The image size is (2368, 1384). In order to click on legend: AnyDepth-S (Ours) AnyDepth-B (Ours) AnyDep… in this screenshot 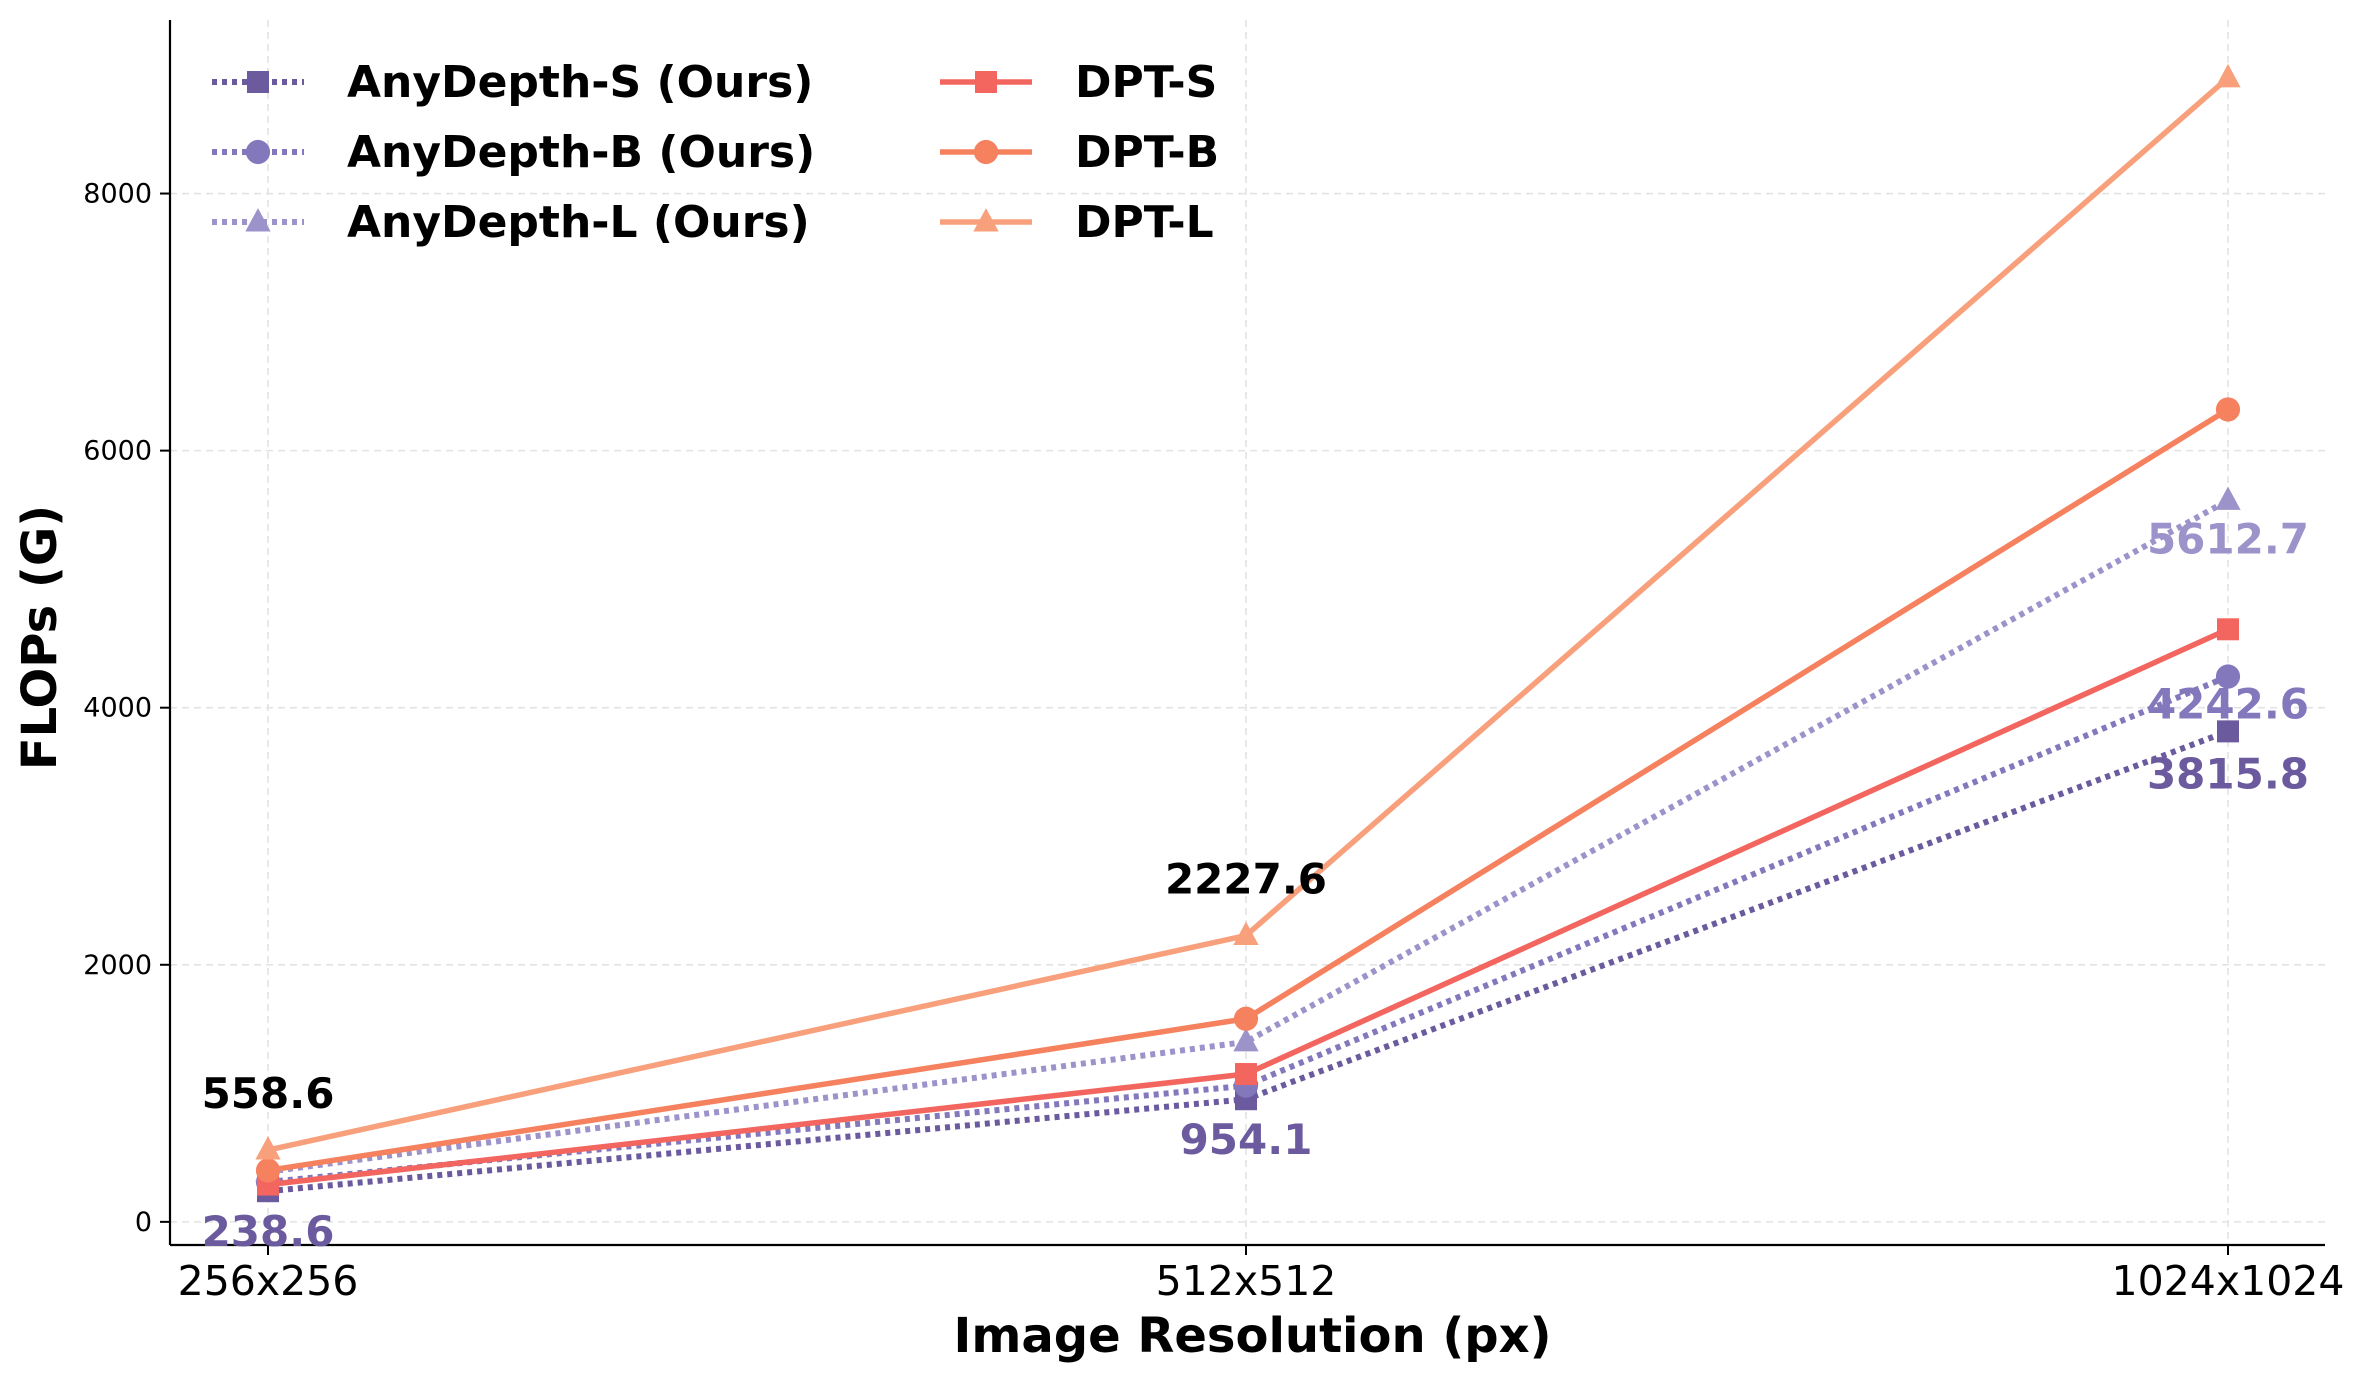, I will do `click(715, 152)`.